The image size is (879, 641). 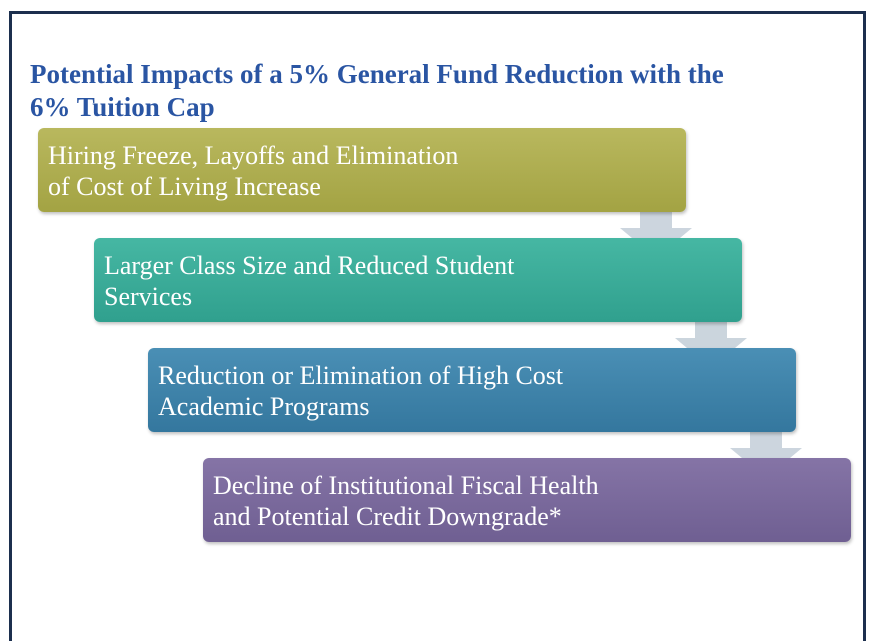 What do you see at coordinates (148, 296) in the screenshot?
I see `step-line: Services` at bounding box center [148, 296].